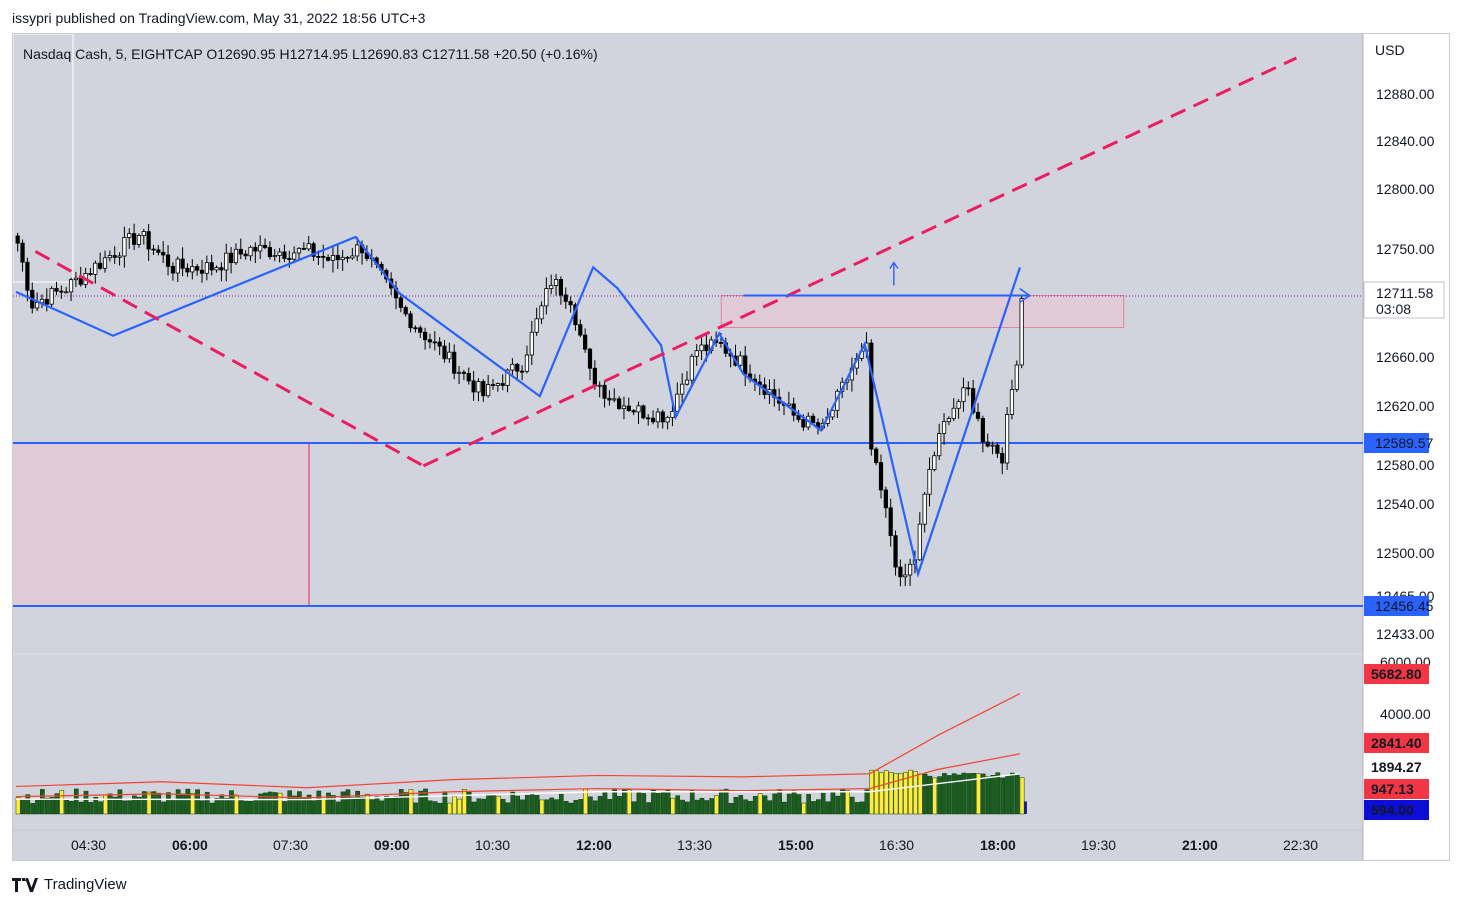 This screenshot has width=1464, height=906. Describe the element at coordinates (518, 787) in the screenshot. I see `volume-ma-white` at that location.